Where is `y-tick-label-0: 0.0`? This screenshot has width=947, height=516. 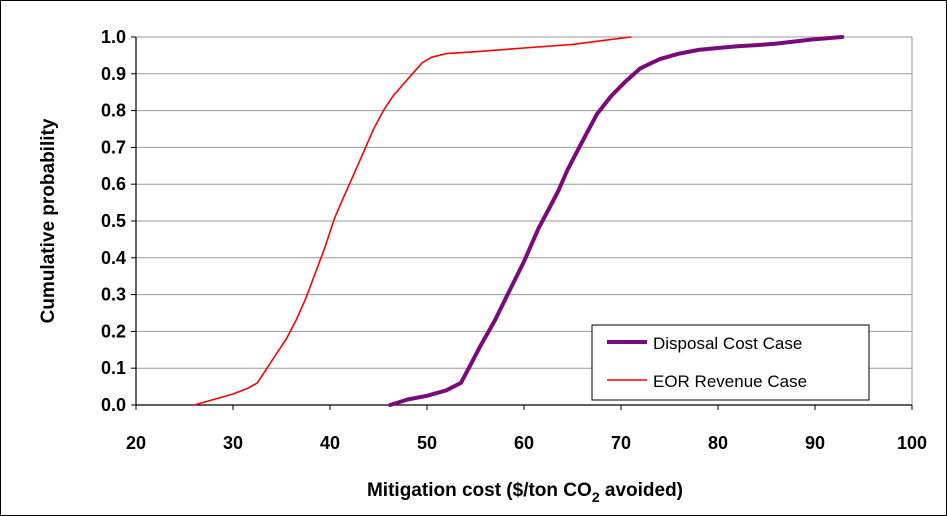
y-tick-label-0: 0.0 is located at coordinates (113, 405).